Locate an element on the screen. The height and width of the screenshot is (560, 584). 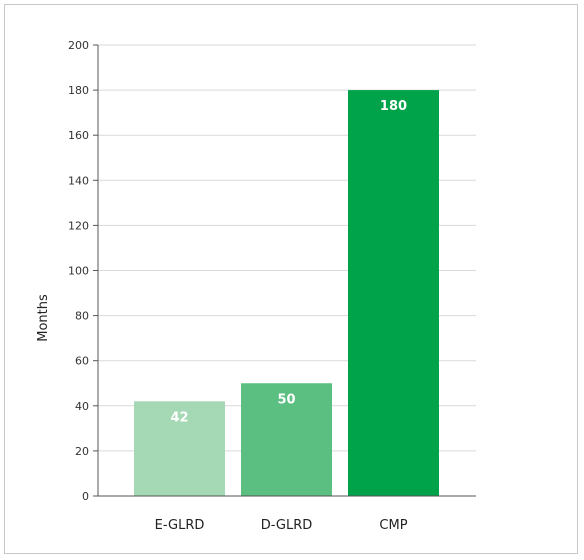
y-tick-label: 40 is located at coordinates (82, 406).